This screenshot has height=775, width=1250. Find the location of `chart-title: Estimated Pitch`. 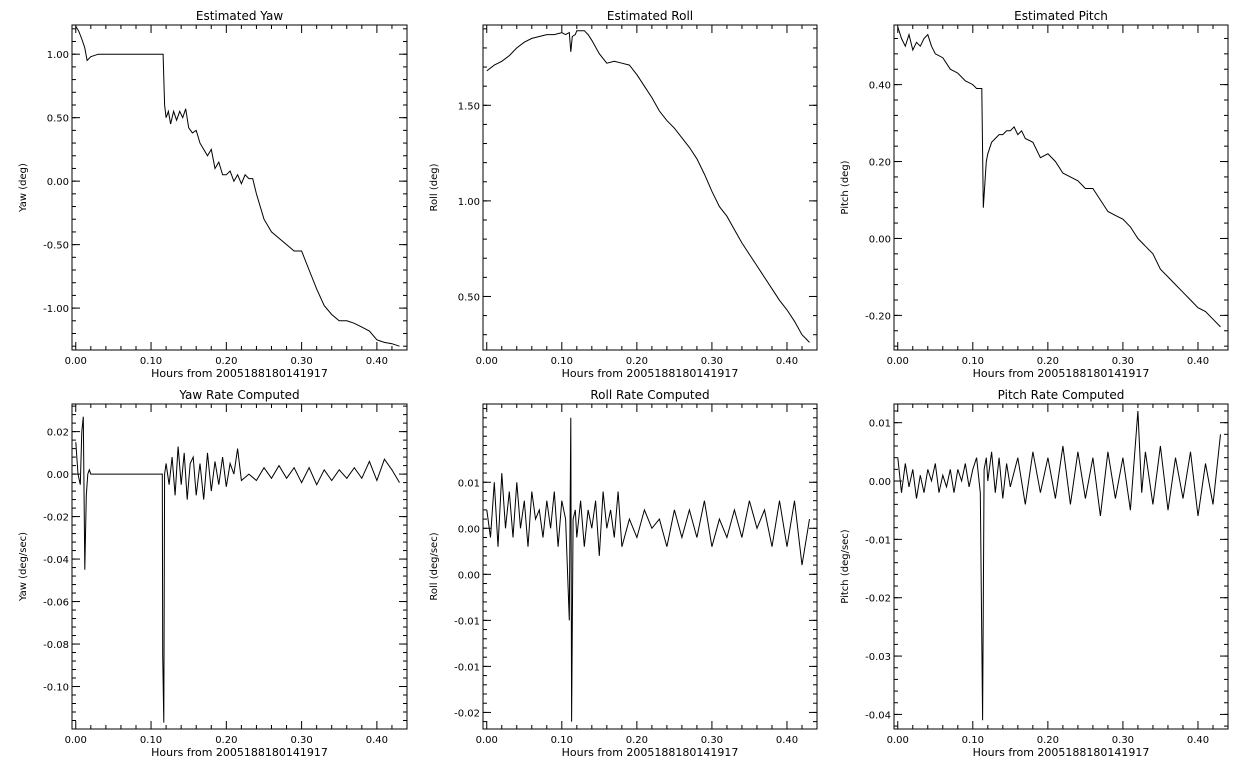

chart-title: Estimated Pitch is located at coordinates (1061, 16).